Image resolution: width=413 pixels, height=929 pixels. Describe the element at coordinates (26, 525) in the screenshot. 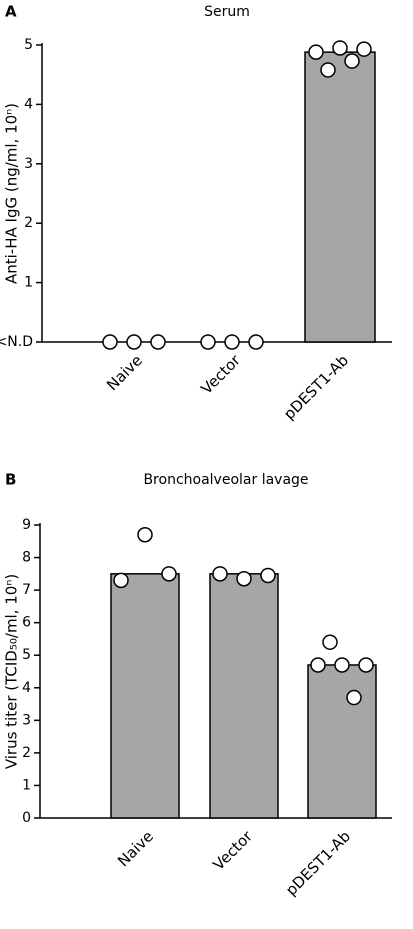

I see `y-tick-label: 9` at that location.